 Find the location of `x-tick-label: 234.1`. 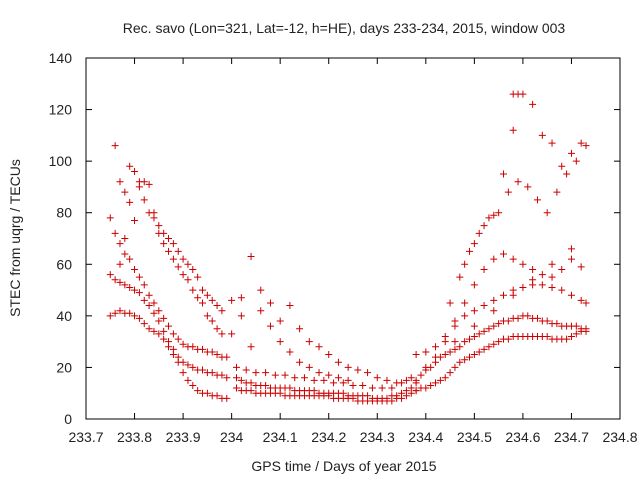

x-tick-label: 234.1 is located at coordinates (280, 437).